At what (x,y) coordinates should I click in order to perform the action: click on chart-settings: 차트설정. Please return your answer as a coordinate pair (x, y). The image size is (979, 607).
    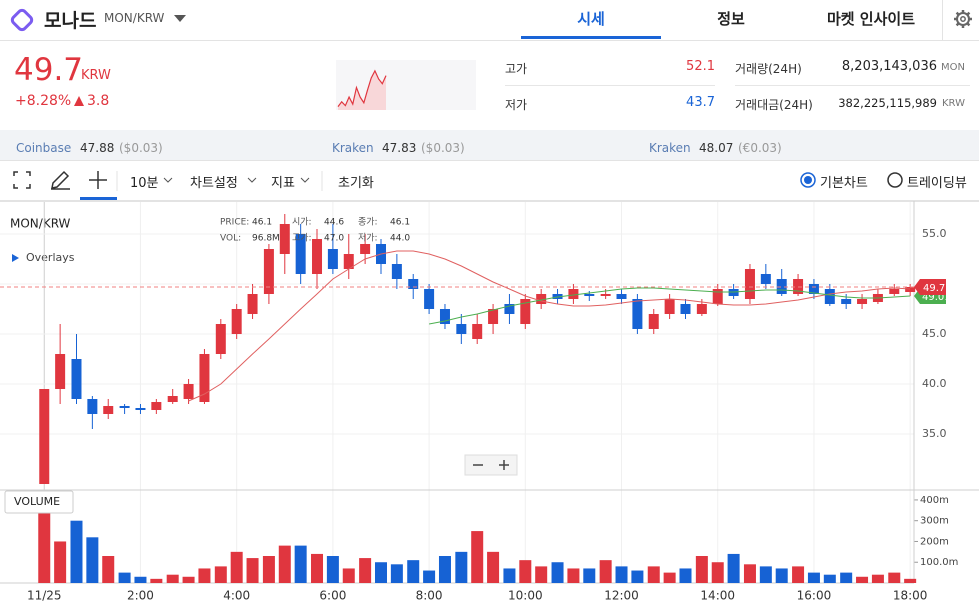
    Looking at the image, I should click on (214, 183).